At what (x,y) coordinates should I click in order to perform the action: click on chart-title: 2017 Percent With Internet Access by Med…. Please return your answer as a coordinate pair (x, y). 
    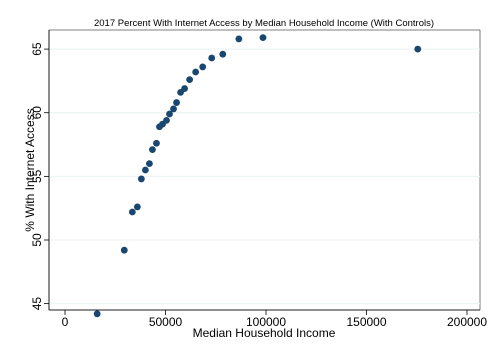
    Looking at the image, I should click on (264, 23).